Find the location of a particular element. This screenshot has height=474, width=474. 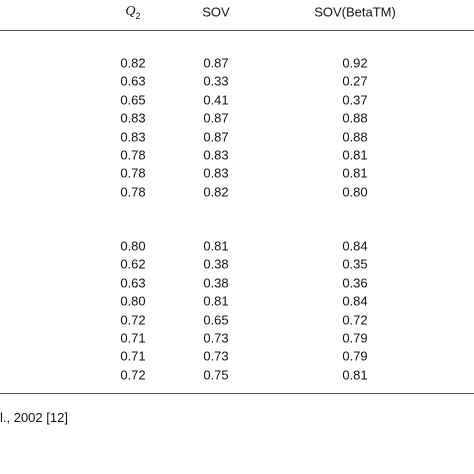

table-cell: 0.92 is located at coordinates (355, 63).